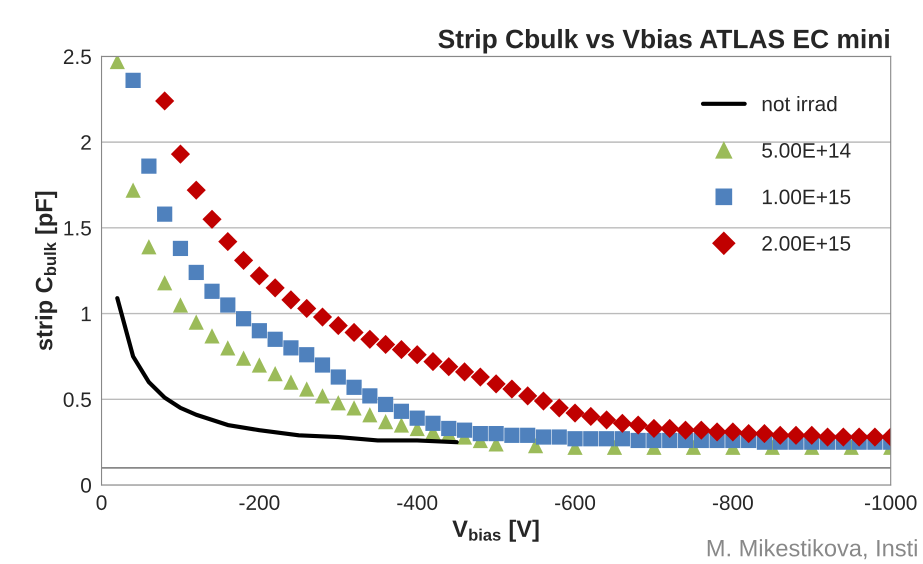 The height and width of the screenshot is (564, 923). What do you see at coordinates (806, 150) in the screenshot?
I see `legend-label: 5.00E+14` at bounding box center [806, 150].